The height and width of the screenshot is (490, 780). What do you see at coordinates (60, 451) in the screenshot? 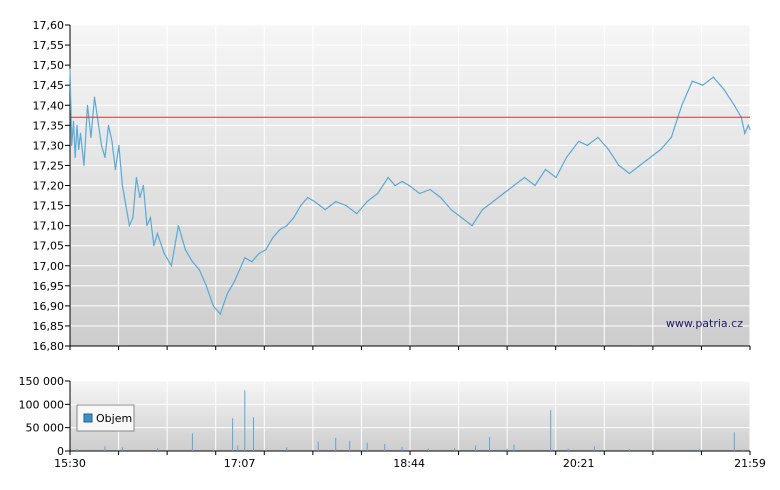
I see `volume-ytick-label: 0` at bounding box center [60, 451].